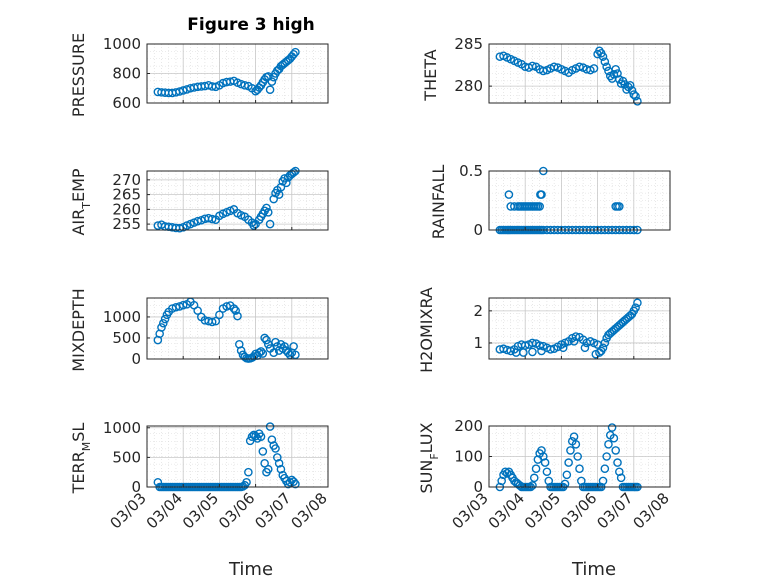 The height and width of the screenshot is (583, 778). I want to click on y-tick-label: 600, so click(126, 103).